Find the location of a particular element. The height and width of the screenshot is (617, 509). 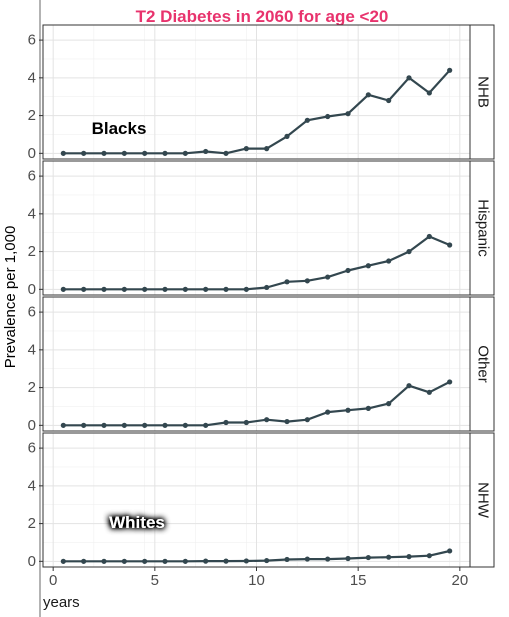

series-line-other is located at coordinates (257, 403).